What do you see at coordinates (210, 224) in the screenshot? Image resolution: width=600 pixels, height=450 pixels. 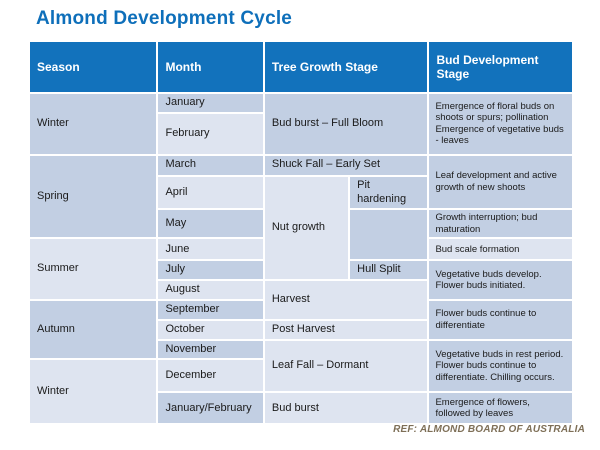 I see `month-cell-may: May` at bounding box center [210, 224].